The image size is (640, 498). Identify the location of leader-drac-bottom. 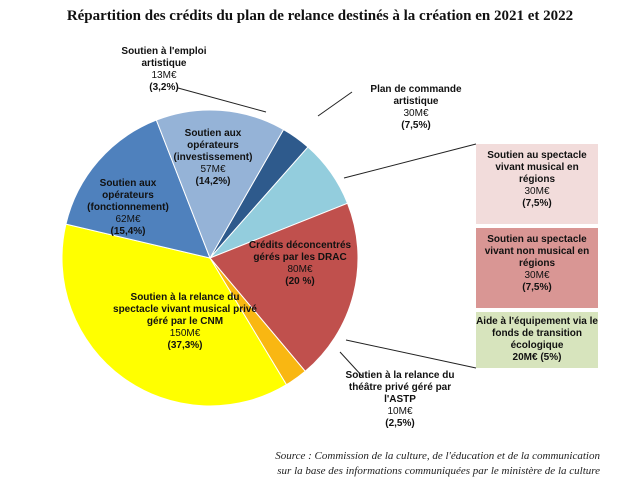
(411, 354).